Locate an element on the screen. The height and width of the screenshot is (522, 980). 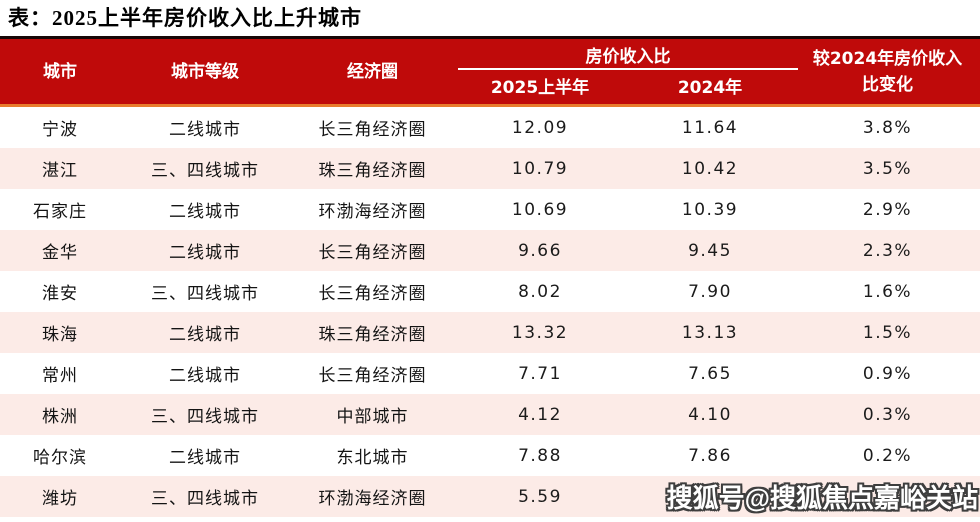
ratio-2024-cell: 10.42 is located at coordinates (710, 168).